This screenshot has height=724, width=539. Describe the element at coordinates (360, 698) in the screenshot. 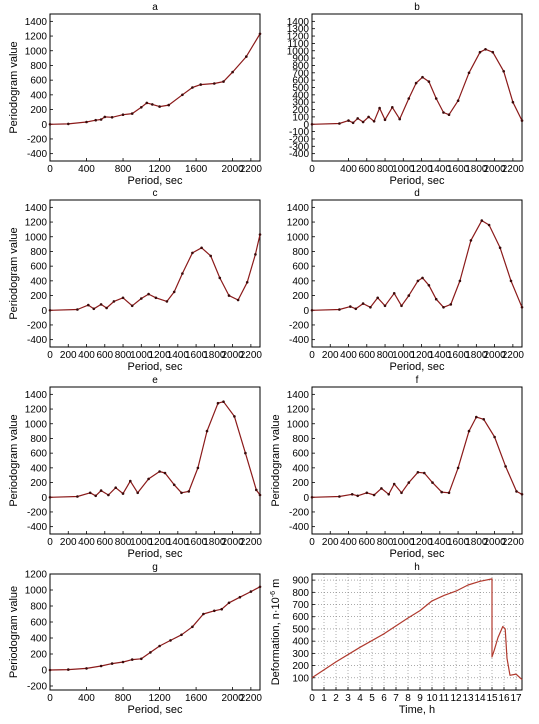

I see `x-tick-label: 4` at that location.